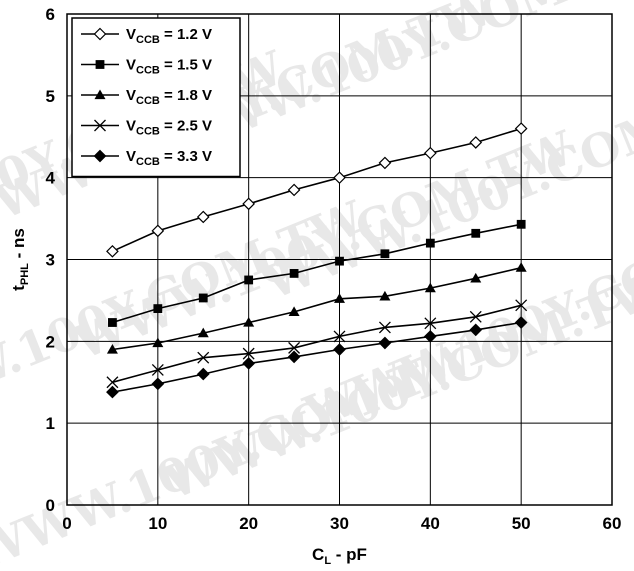 This screenshot has height=571, width=634. What do you see at coordinates (20, 259) in the screenshot?
I see `y-axis-title: tPHL - ns` at bounding box center [20, 259].